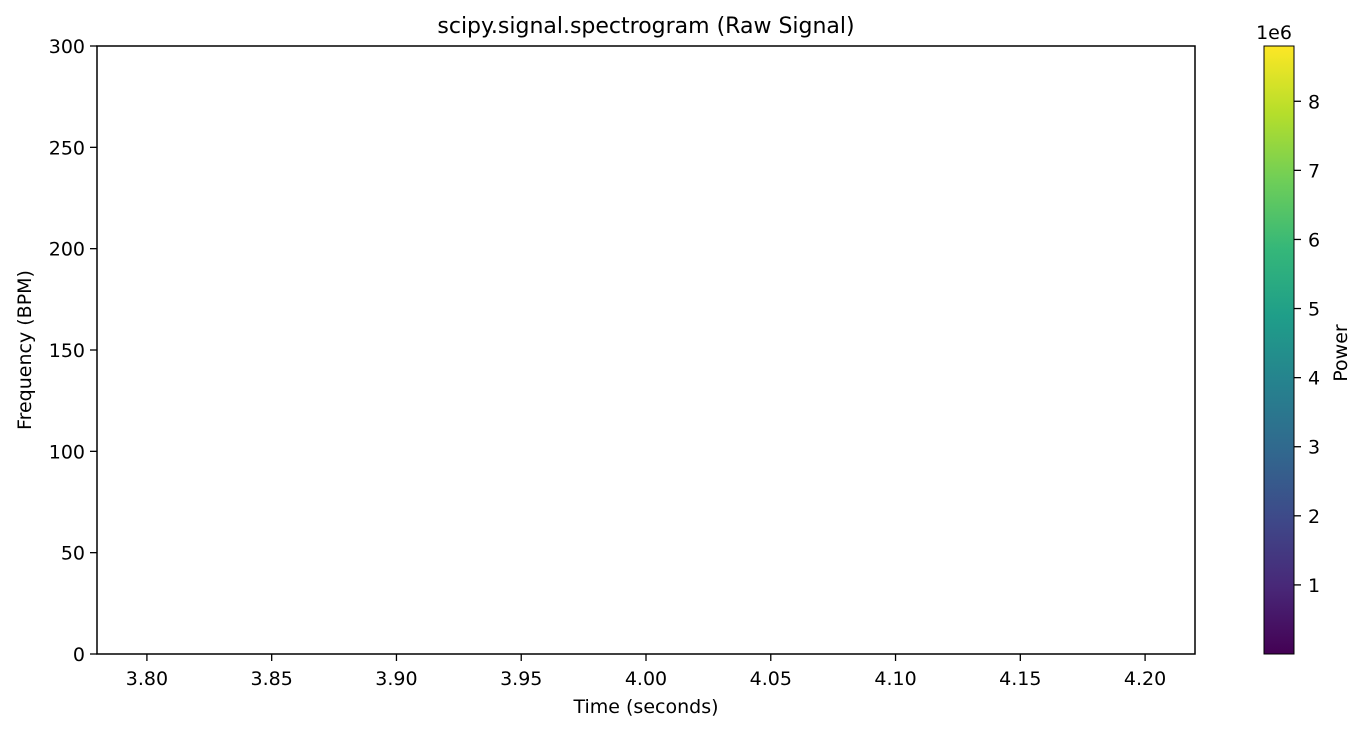 This screenshot has height=732, width=1364. What do you see at coordinates (895, 679) in the screenshot?
I see `x-tick-label: 4.10` at bounding box center [895, 679].